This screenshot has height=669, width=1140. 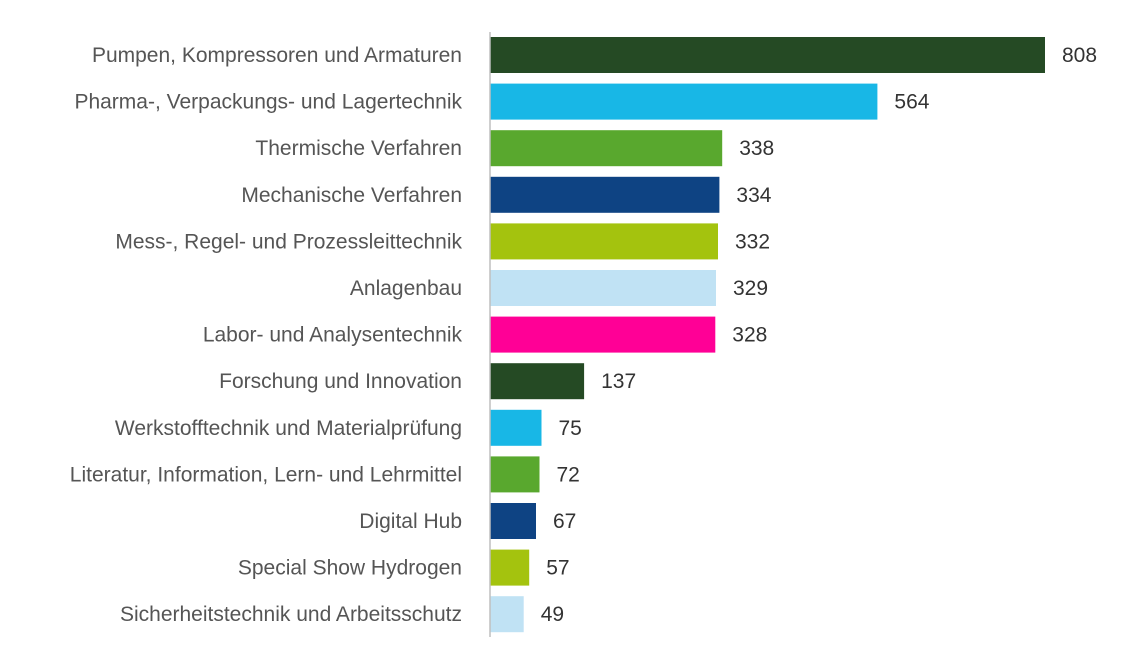 What do you see at coordinates (618, 381) in the screenshot?
I see `value-label: 137` at bounding box center [618, 381].